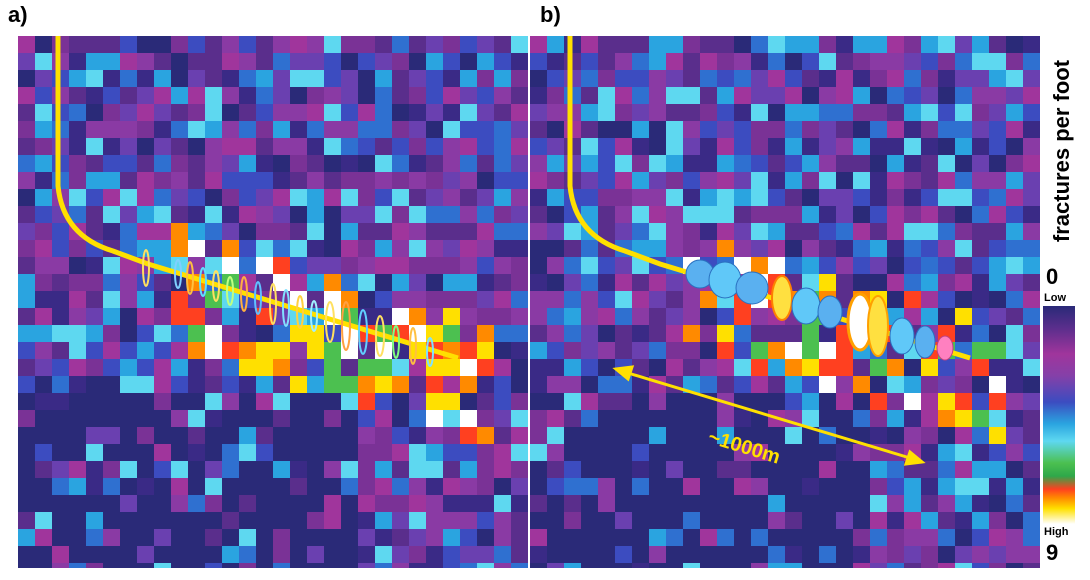 Image resolution: width=1090 pixels, height=580 pixels. I want to click on fracture-ellipses, so click(288, 308).